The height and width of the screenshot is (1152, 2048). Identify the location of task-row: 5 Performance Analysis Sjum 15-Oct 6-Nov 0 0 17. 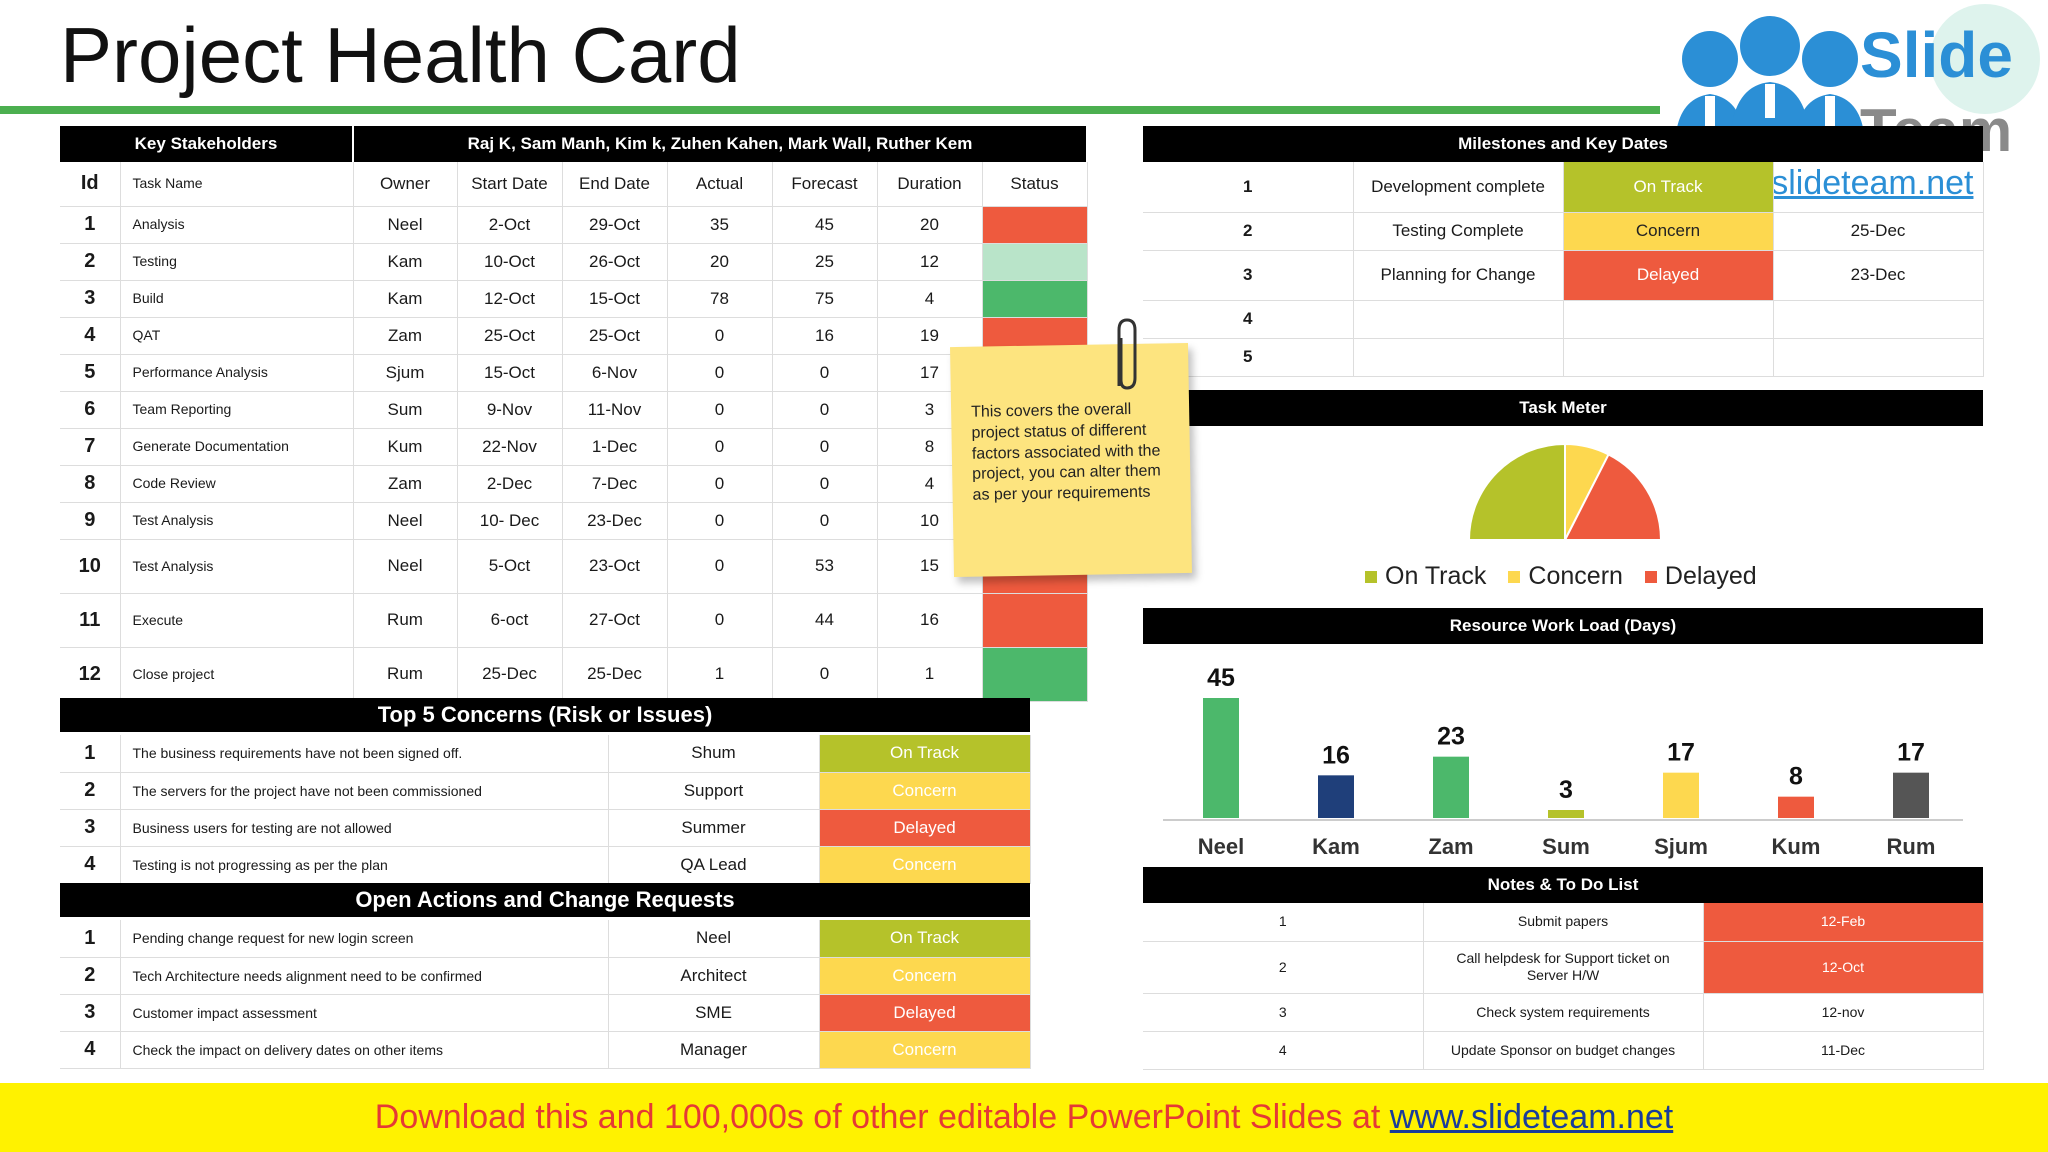
(574, 373).